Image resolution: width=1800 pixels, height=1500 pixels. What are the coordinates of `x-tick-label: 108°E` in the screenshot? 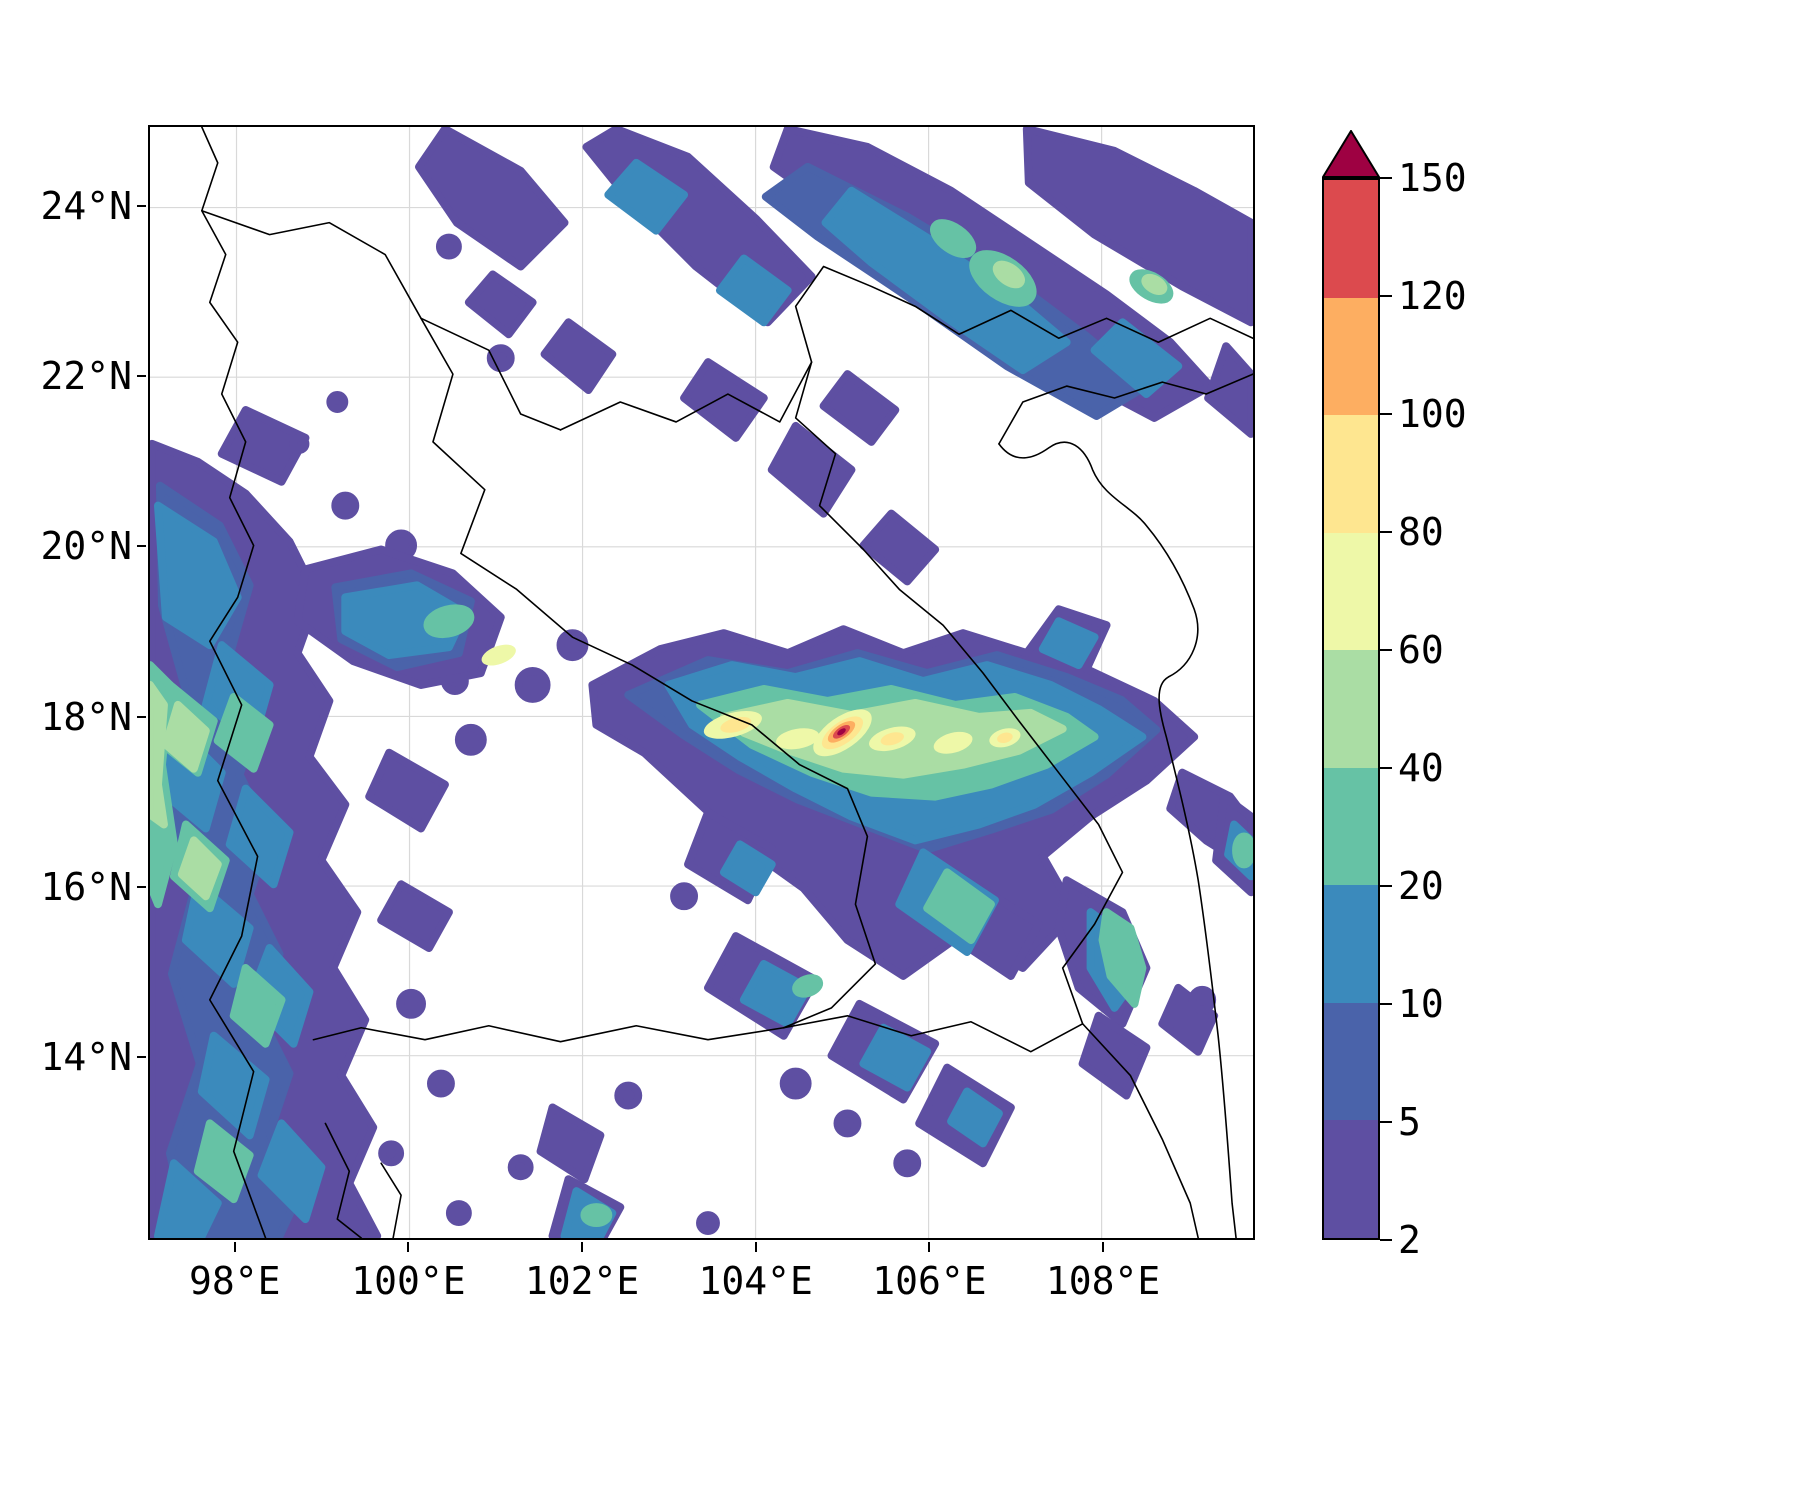 It's located at (1103, 1281).